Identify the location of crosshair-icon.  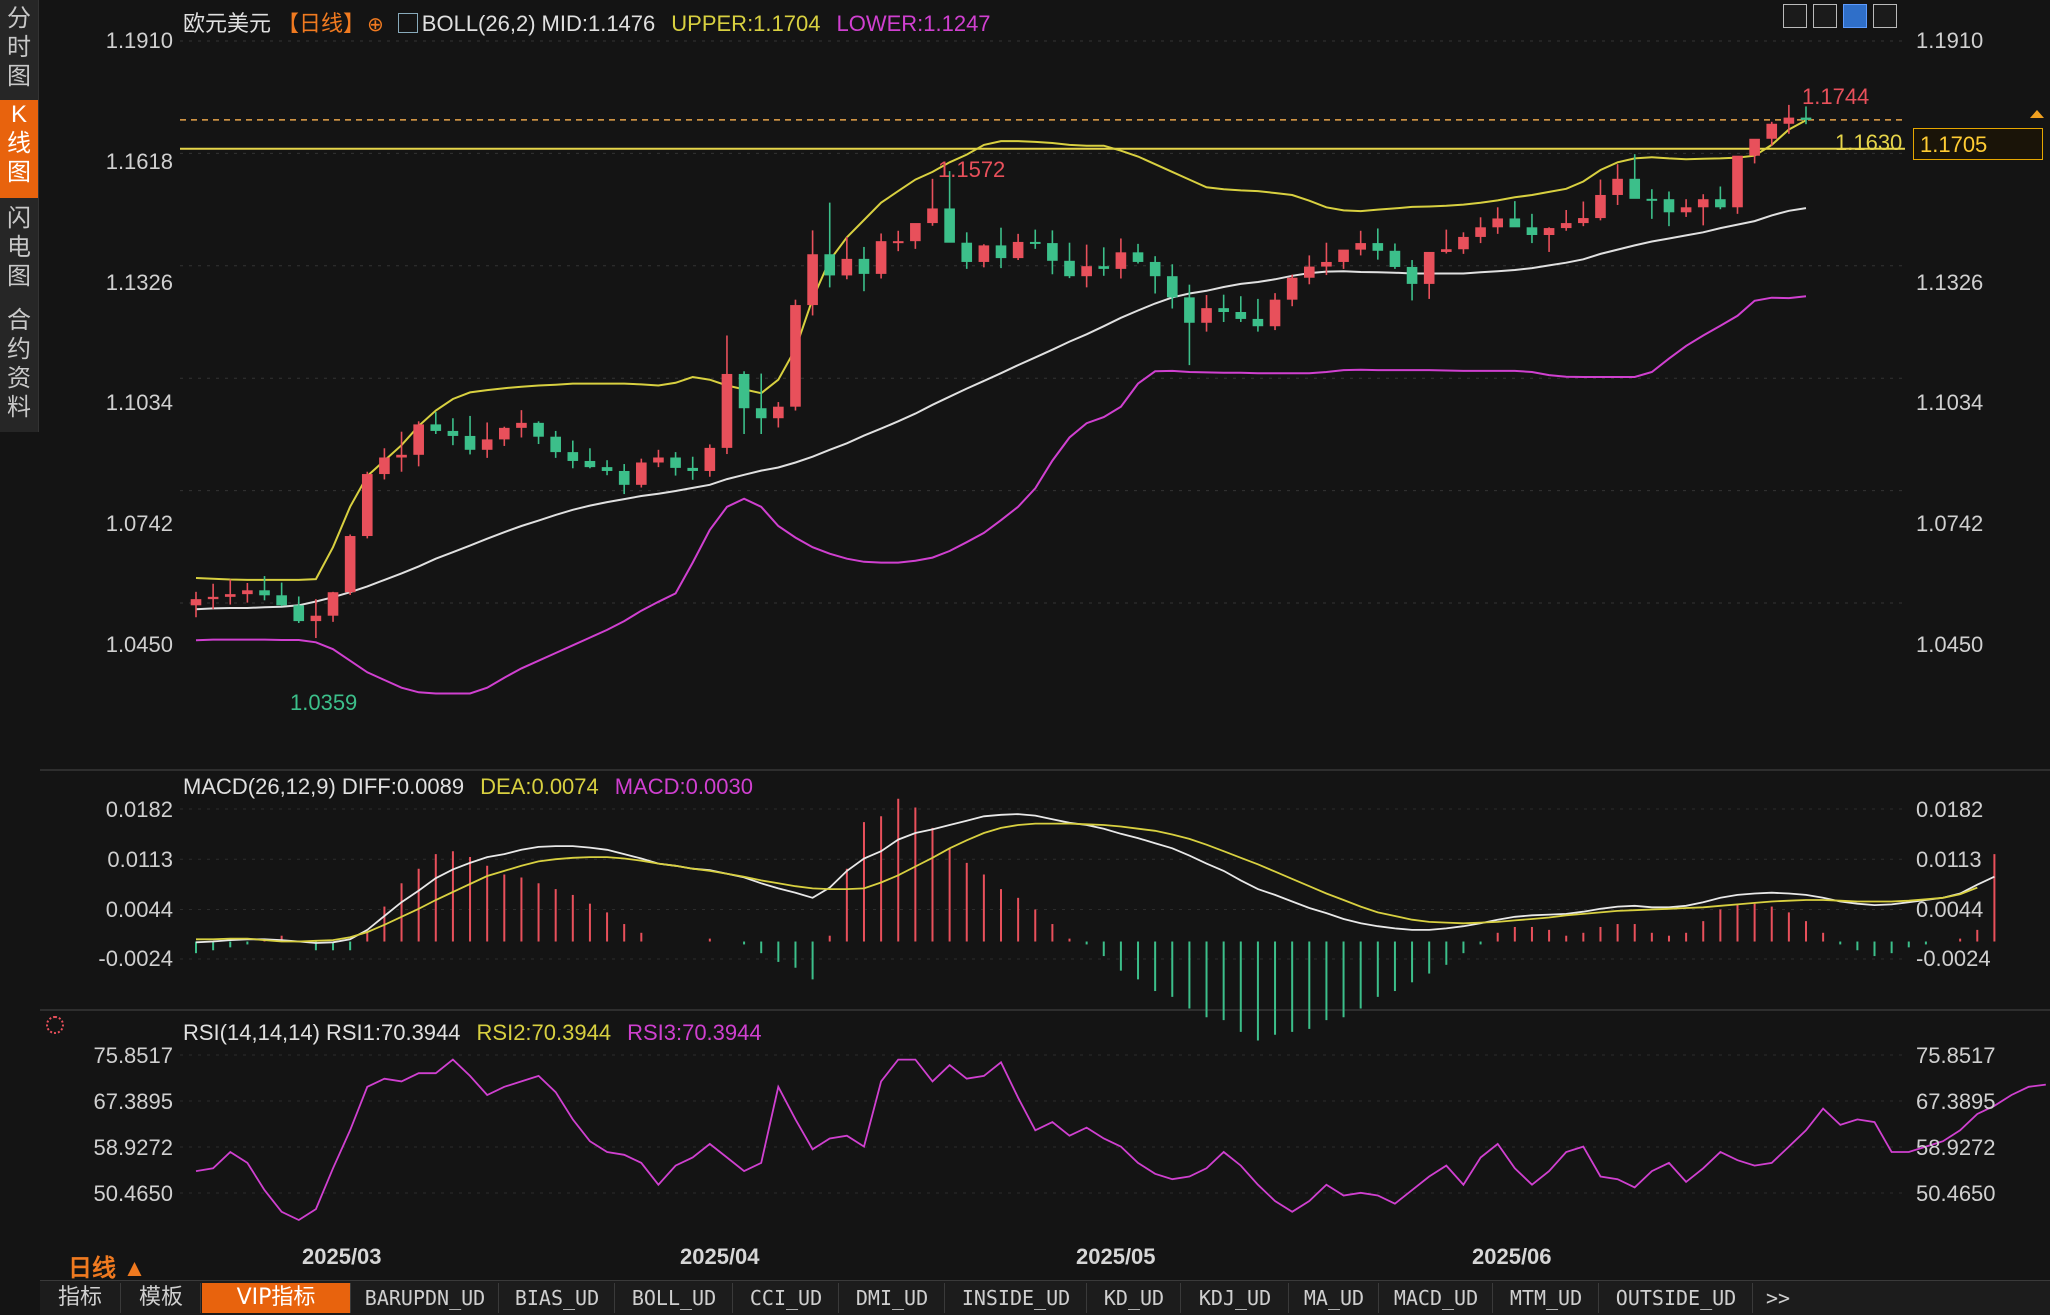
(1795, 16).